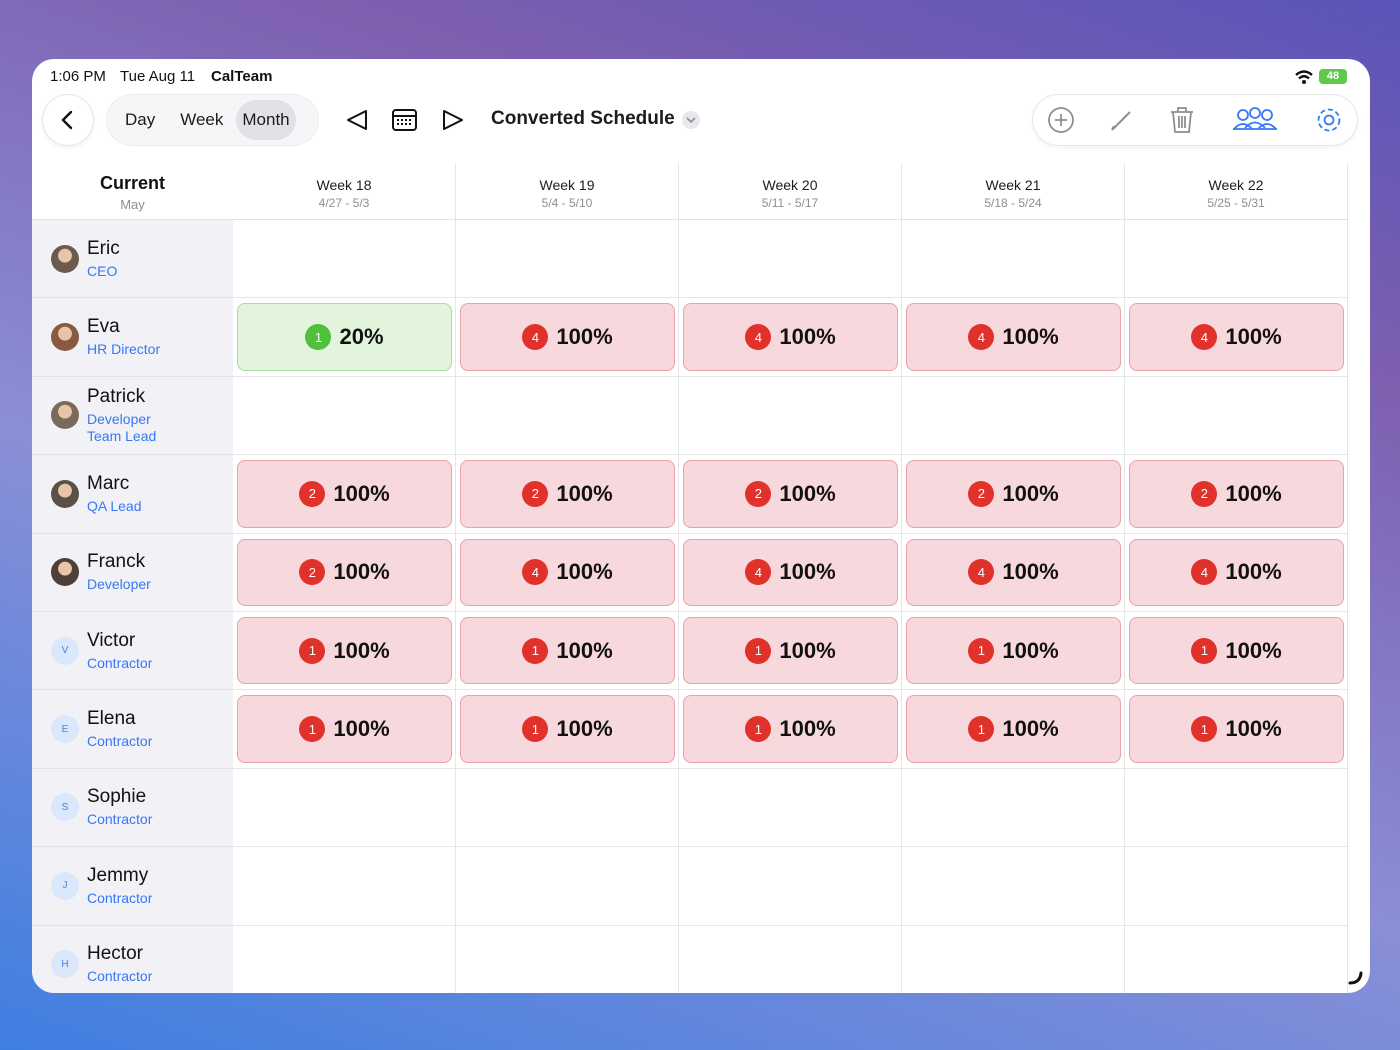 The height and width of the screenshot is (1050, 1400). Describe the element at coordinates (140, 119) in the screenshot. I see `view-option: Day` at that location.